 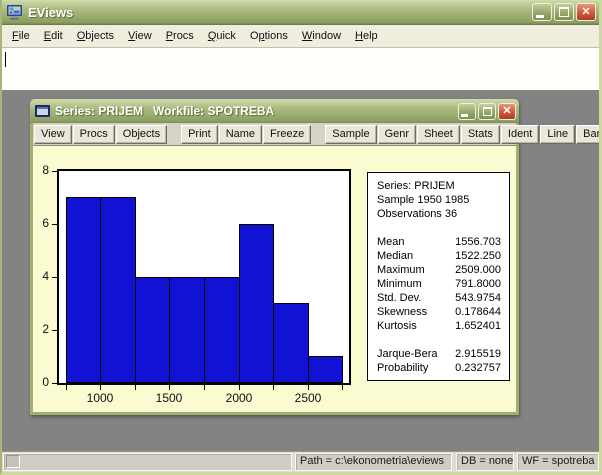 What do you see at coordinates (438, 134) in the screenshot?
I see `toolbar-button-sheet: Sheet` at bounding box center [438, 134].